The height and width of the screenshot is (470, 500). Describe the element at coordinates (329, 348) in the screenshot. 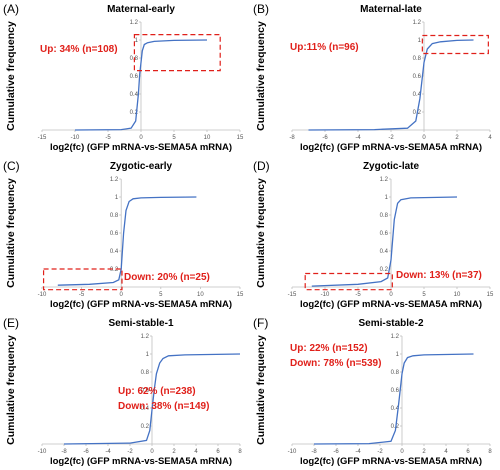

I see `annotation-label: Up: 22% (n=152)` at that location.